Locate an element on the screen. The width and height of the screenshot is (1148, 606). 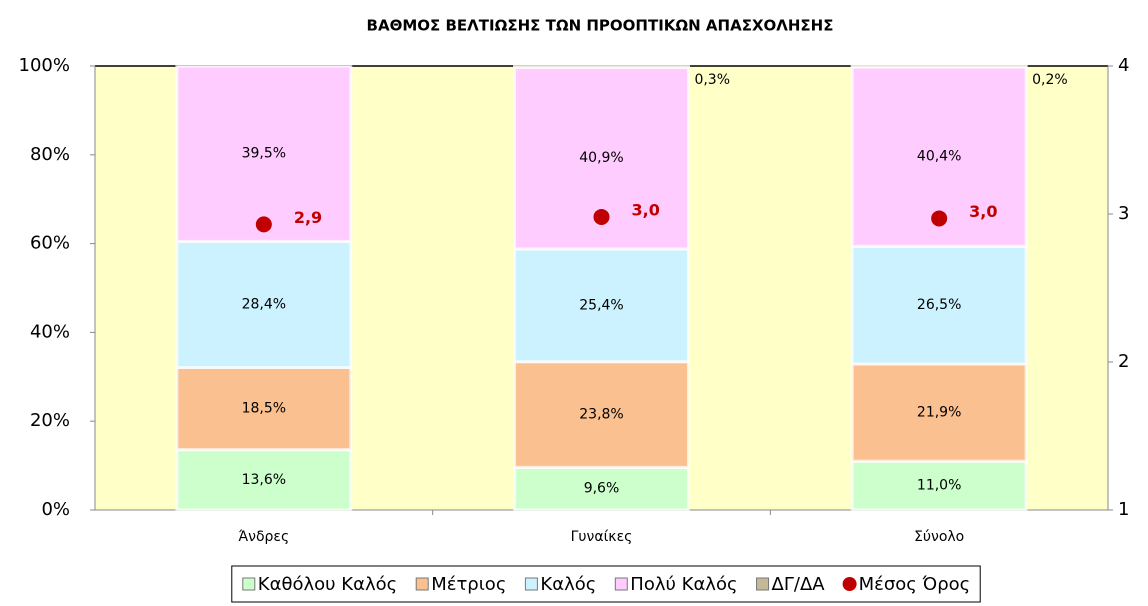
legend-label: Πολύ Καλός is located at coordinates (683, 584).